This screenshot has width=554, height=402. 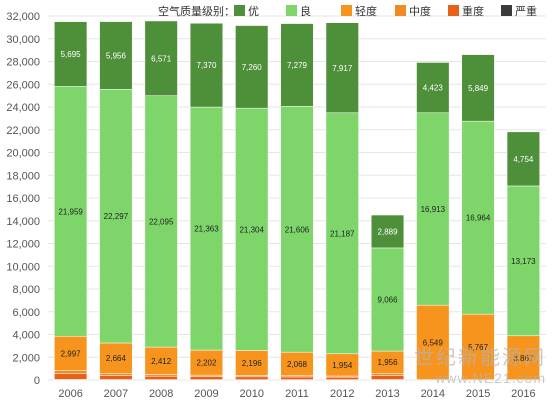 I want to click on x-tick-label: 2015, so click(x=478, y=394).